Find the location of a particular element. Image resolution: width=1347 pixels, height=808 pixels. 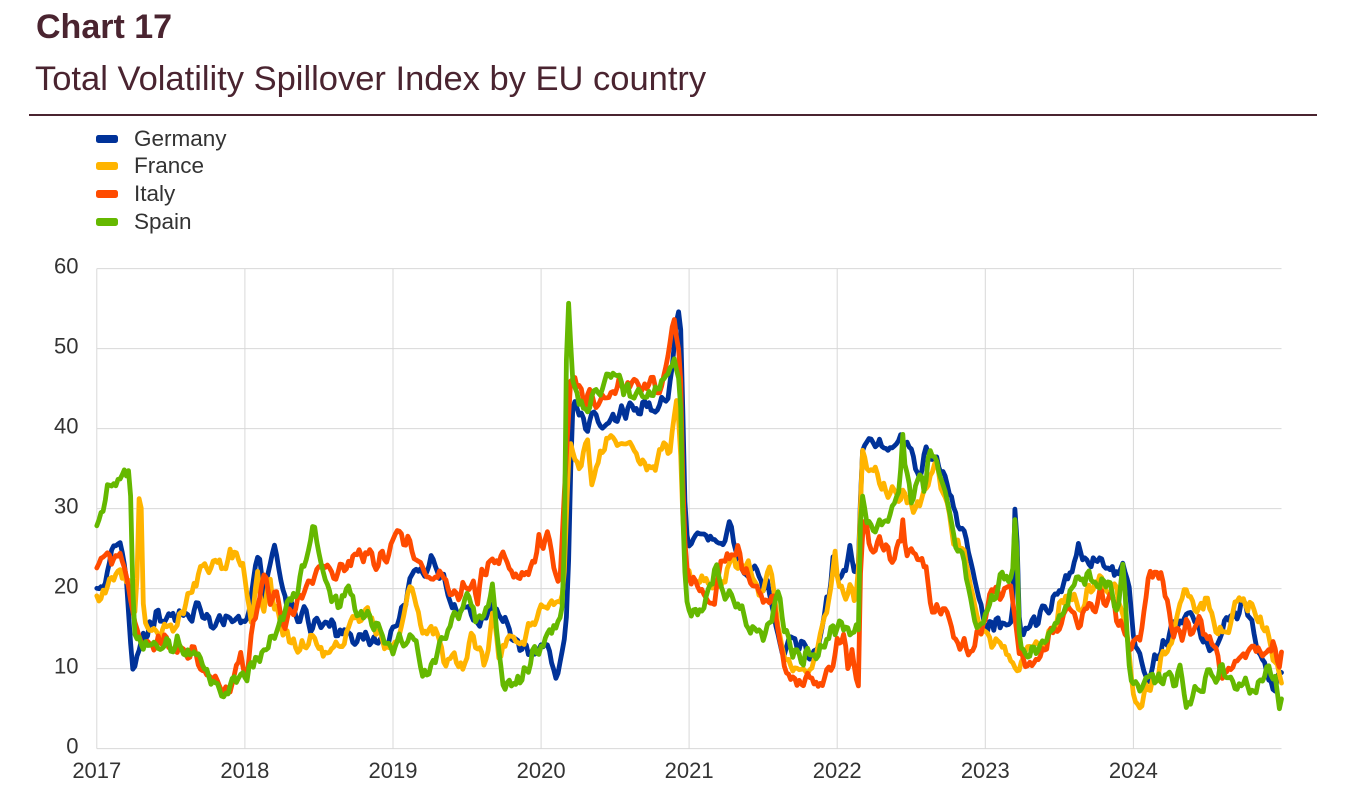

svg-text: 20 is located at coordinates (66, 586).